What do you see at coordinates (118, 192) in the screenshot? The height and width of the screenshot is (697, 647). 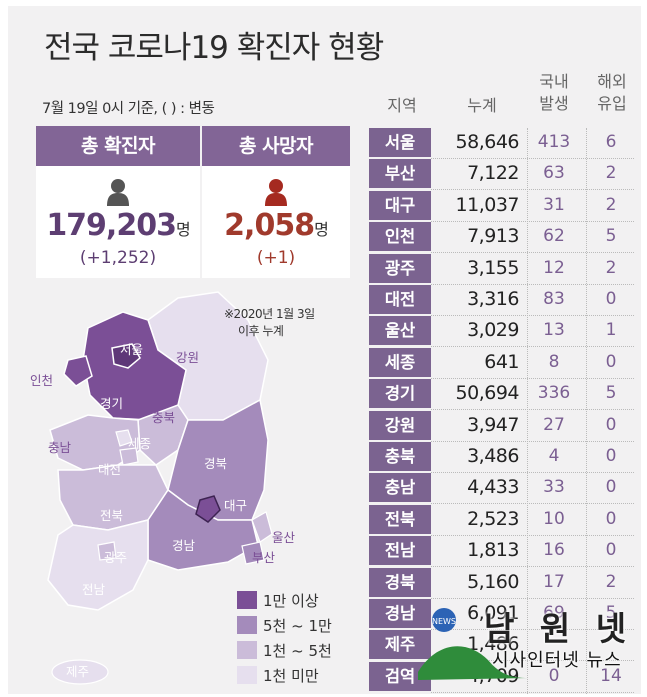 I see `person-icon` at bounding box center [118, 192].